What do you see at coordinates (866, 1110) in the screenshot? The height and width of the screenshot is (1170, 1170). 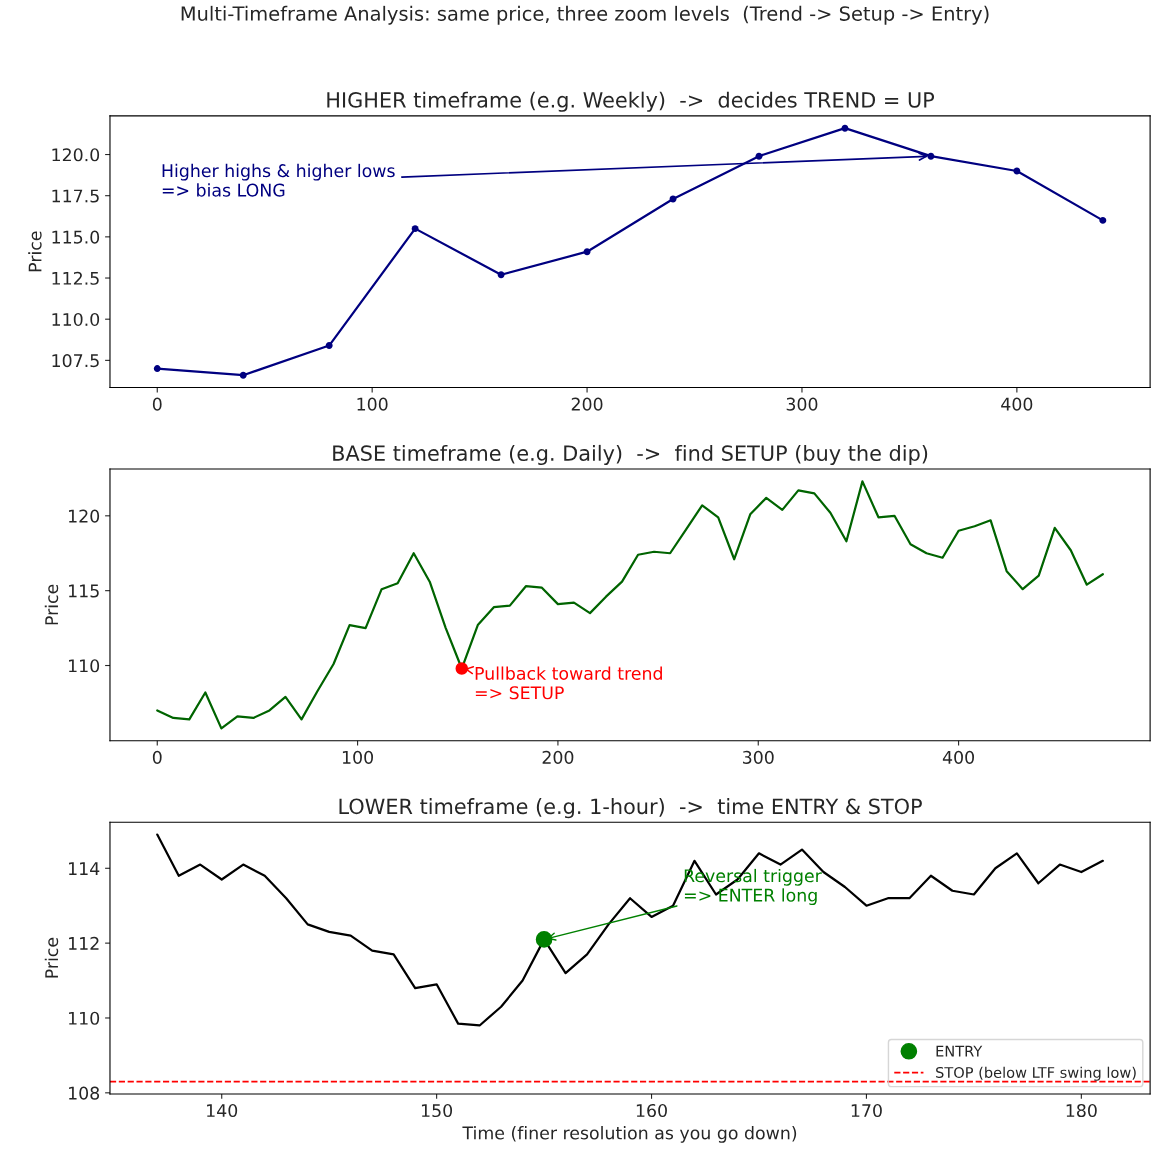 I see `x-tick-label: 170` at bounding box center [866, 1110].